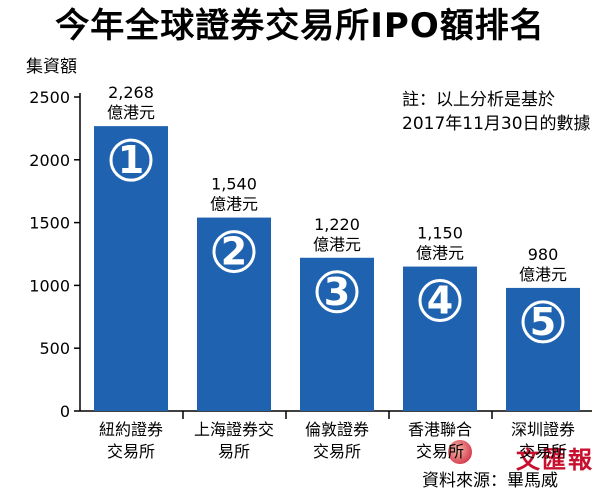 The width and height of the screenshot is (600, 494). What do you see at coordinates (440, 233) in the screenshot?
I see `data-label: 1,150` at bounding box center [440, 233].